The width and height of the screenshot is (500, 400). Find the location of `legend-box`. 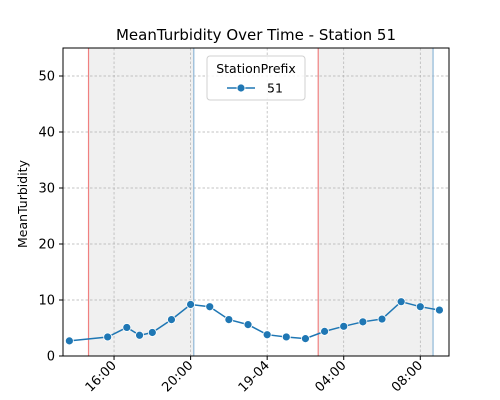

legend-box is located at coordinates (256, 78).